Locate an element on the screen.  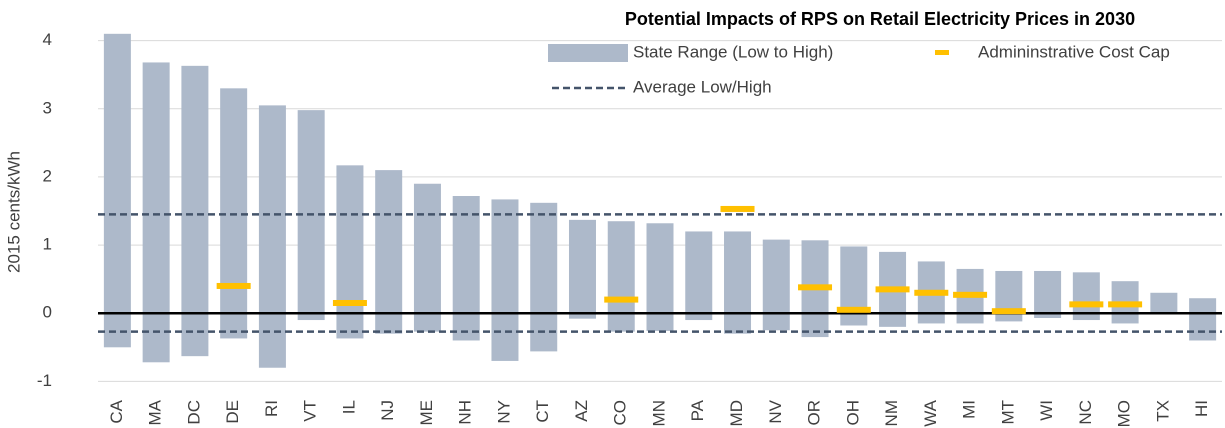
x-tick-label: CA is located at coordinates (116, 411).